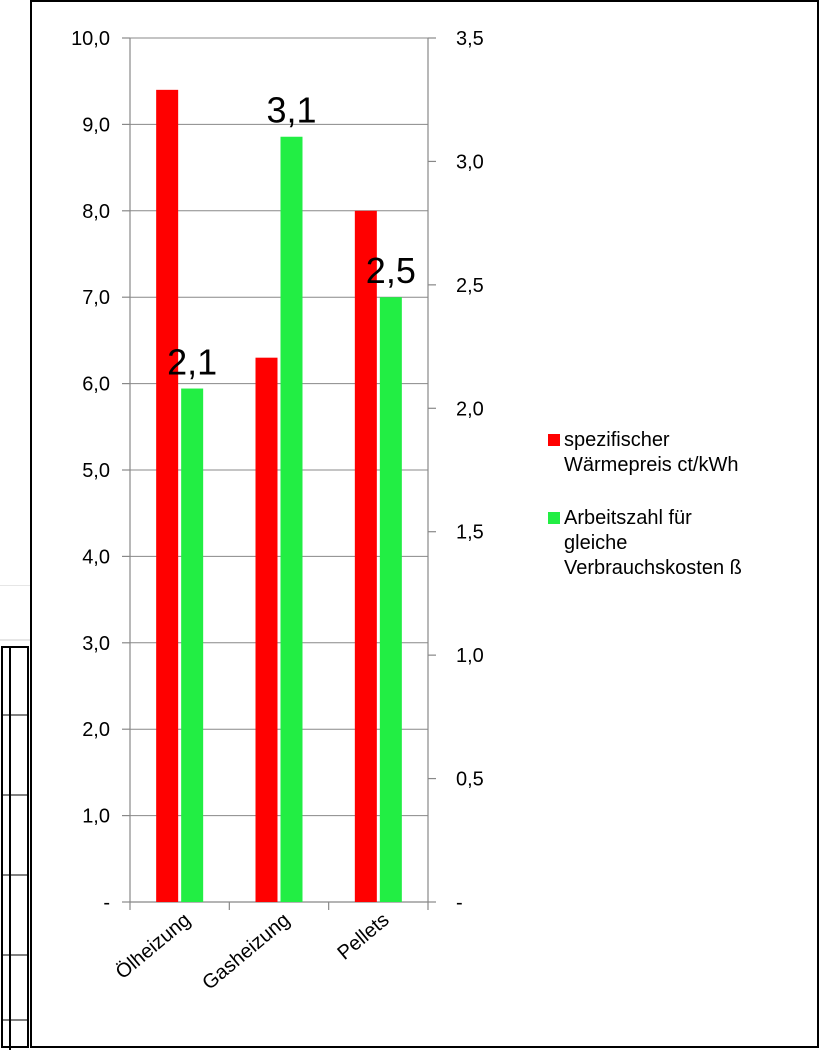  What do you see at coordinates (96, 557) in the screenshot?
I see `left-tick-label: 4,0` at bounding box center [96, 557].